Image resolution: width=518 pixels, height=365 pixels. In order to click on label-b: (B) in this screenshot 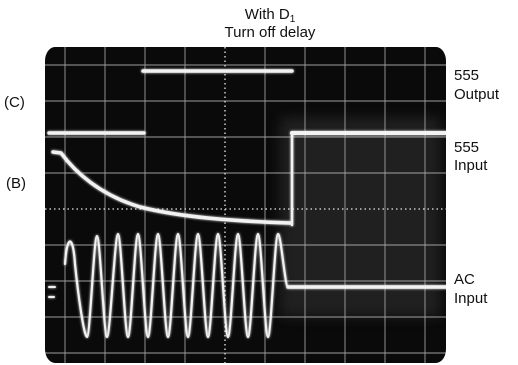, I will do `click(16, 183)`.